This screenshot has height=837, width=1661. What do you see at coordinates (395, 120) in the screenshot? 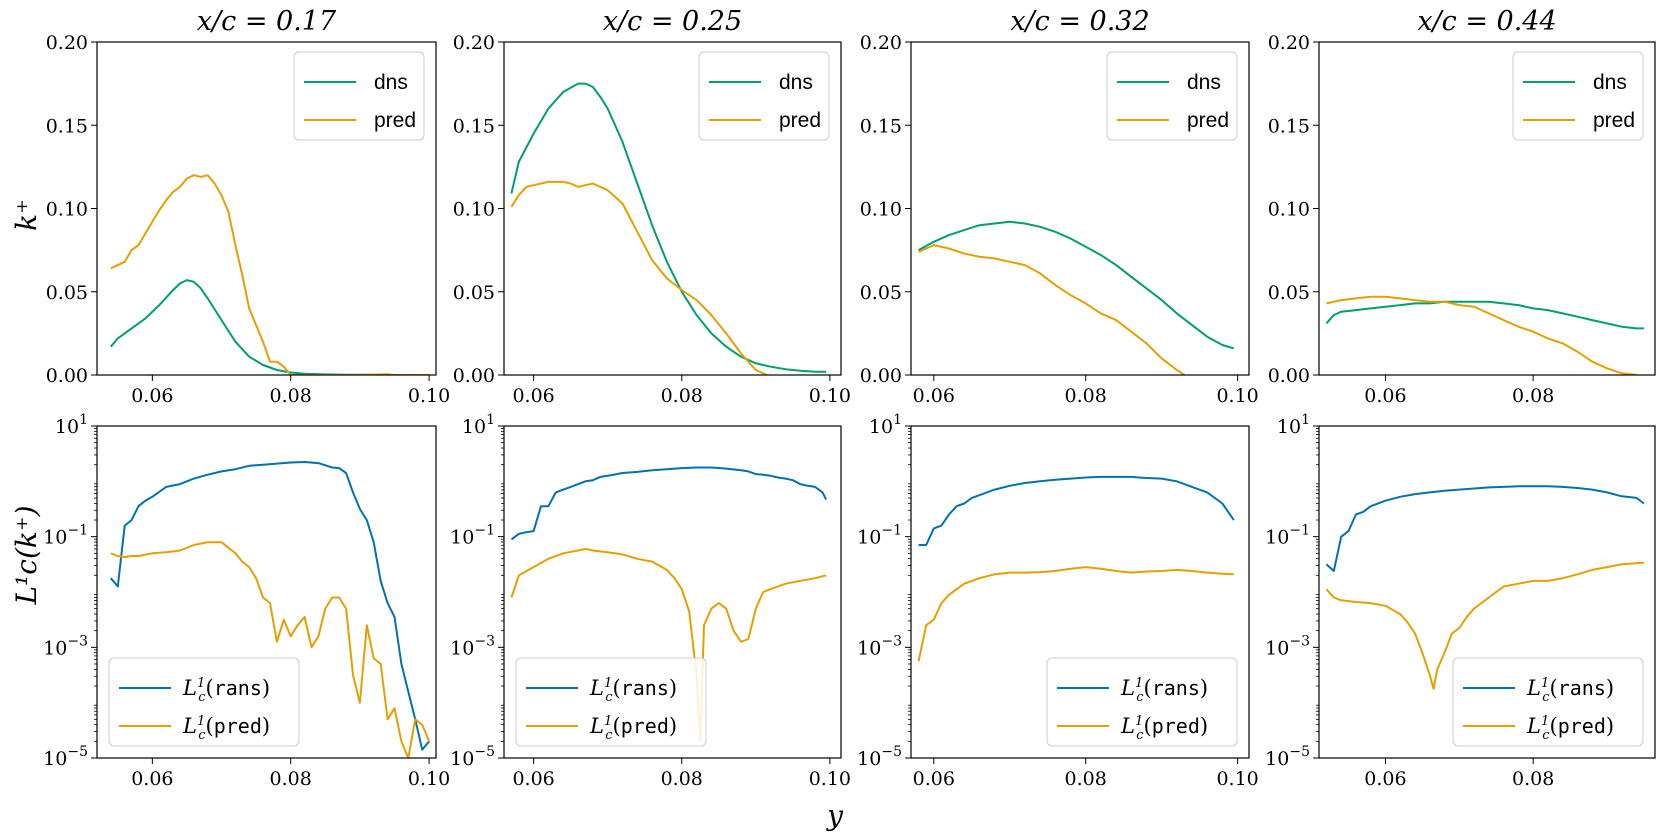
I see `legend-label-pred: pred` at bounding box center [395, 120].